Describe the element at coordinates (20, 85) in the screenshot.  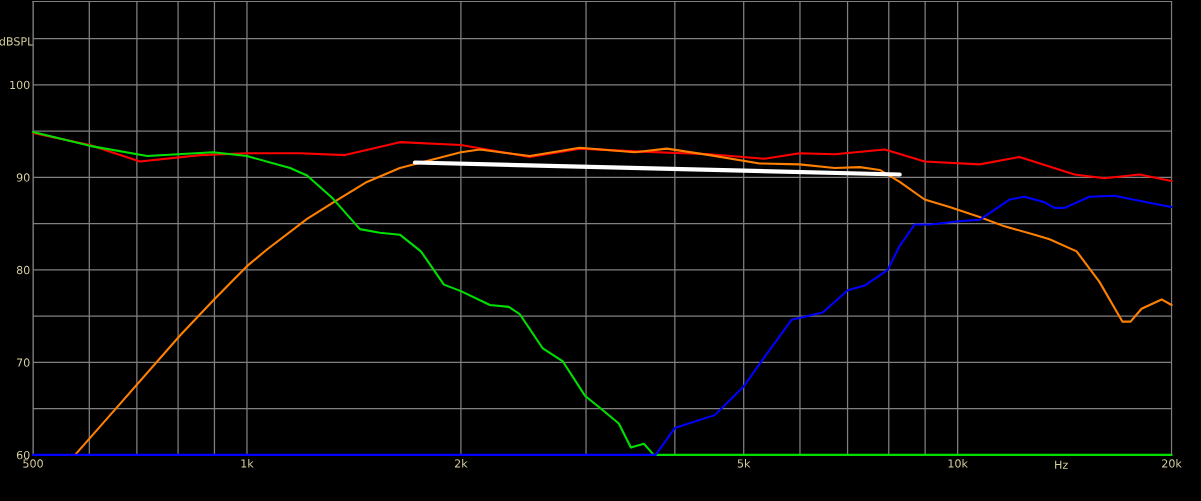
I see `y-tick-label: 100` at that location.